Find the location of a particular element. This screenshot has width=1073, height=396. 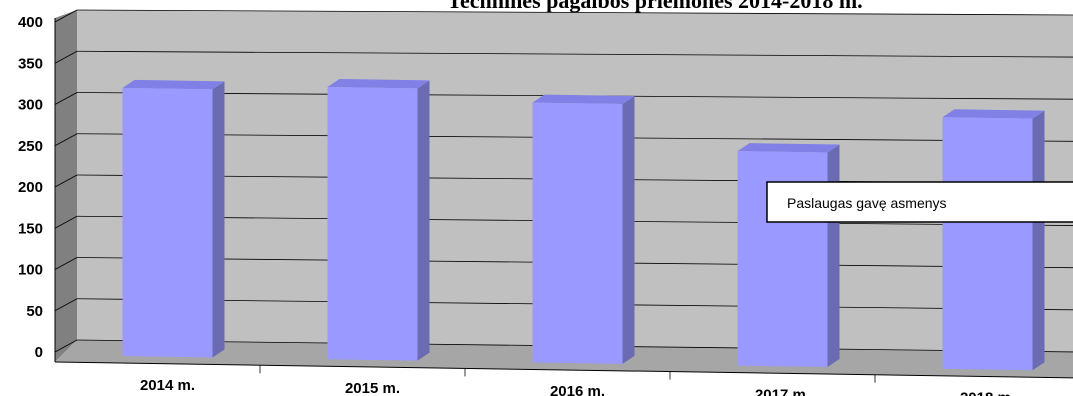

y-tick-label: 300 is located at coordinates (30, 105).